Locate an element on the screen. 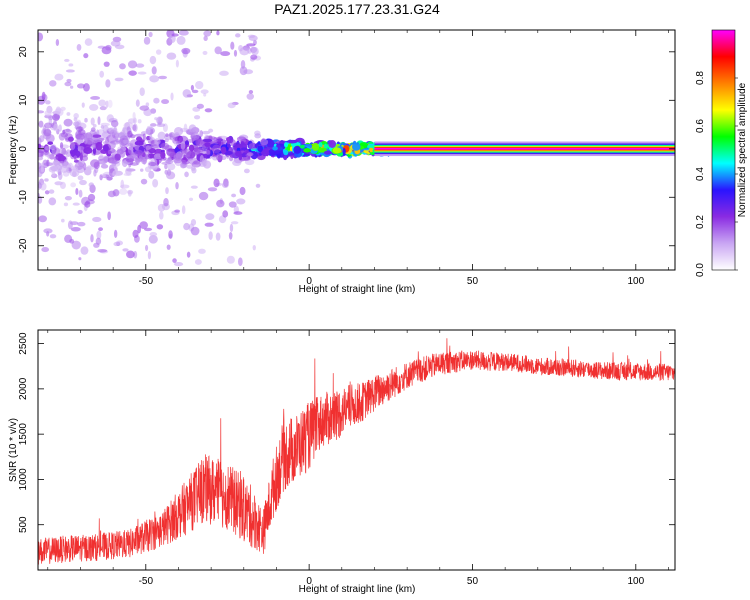  colorbar-gradient is located at coordinates (723, 150).